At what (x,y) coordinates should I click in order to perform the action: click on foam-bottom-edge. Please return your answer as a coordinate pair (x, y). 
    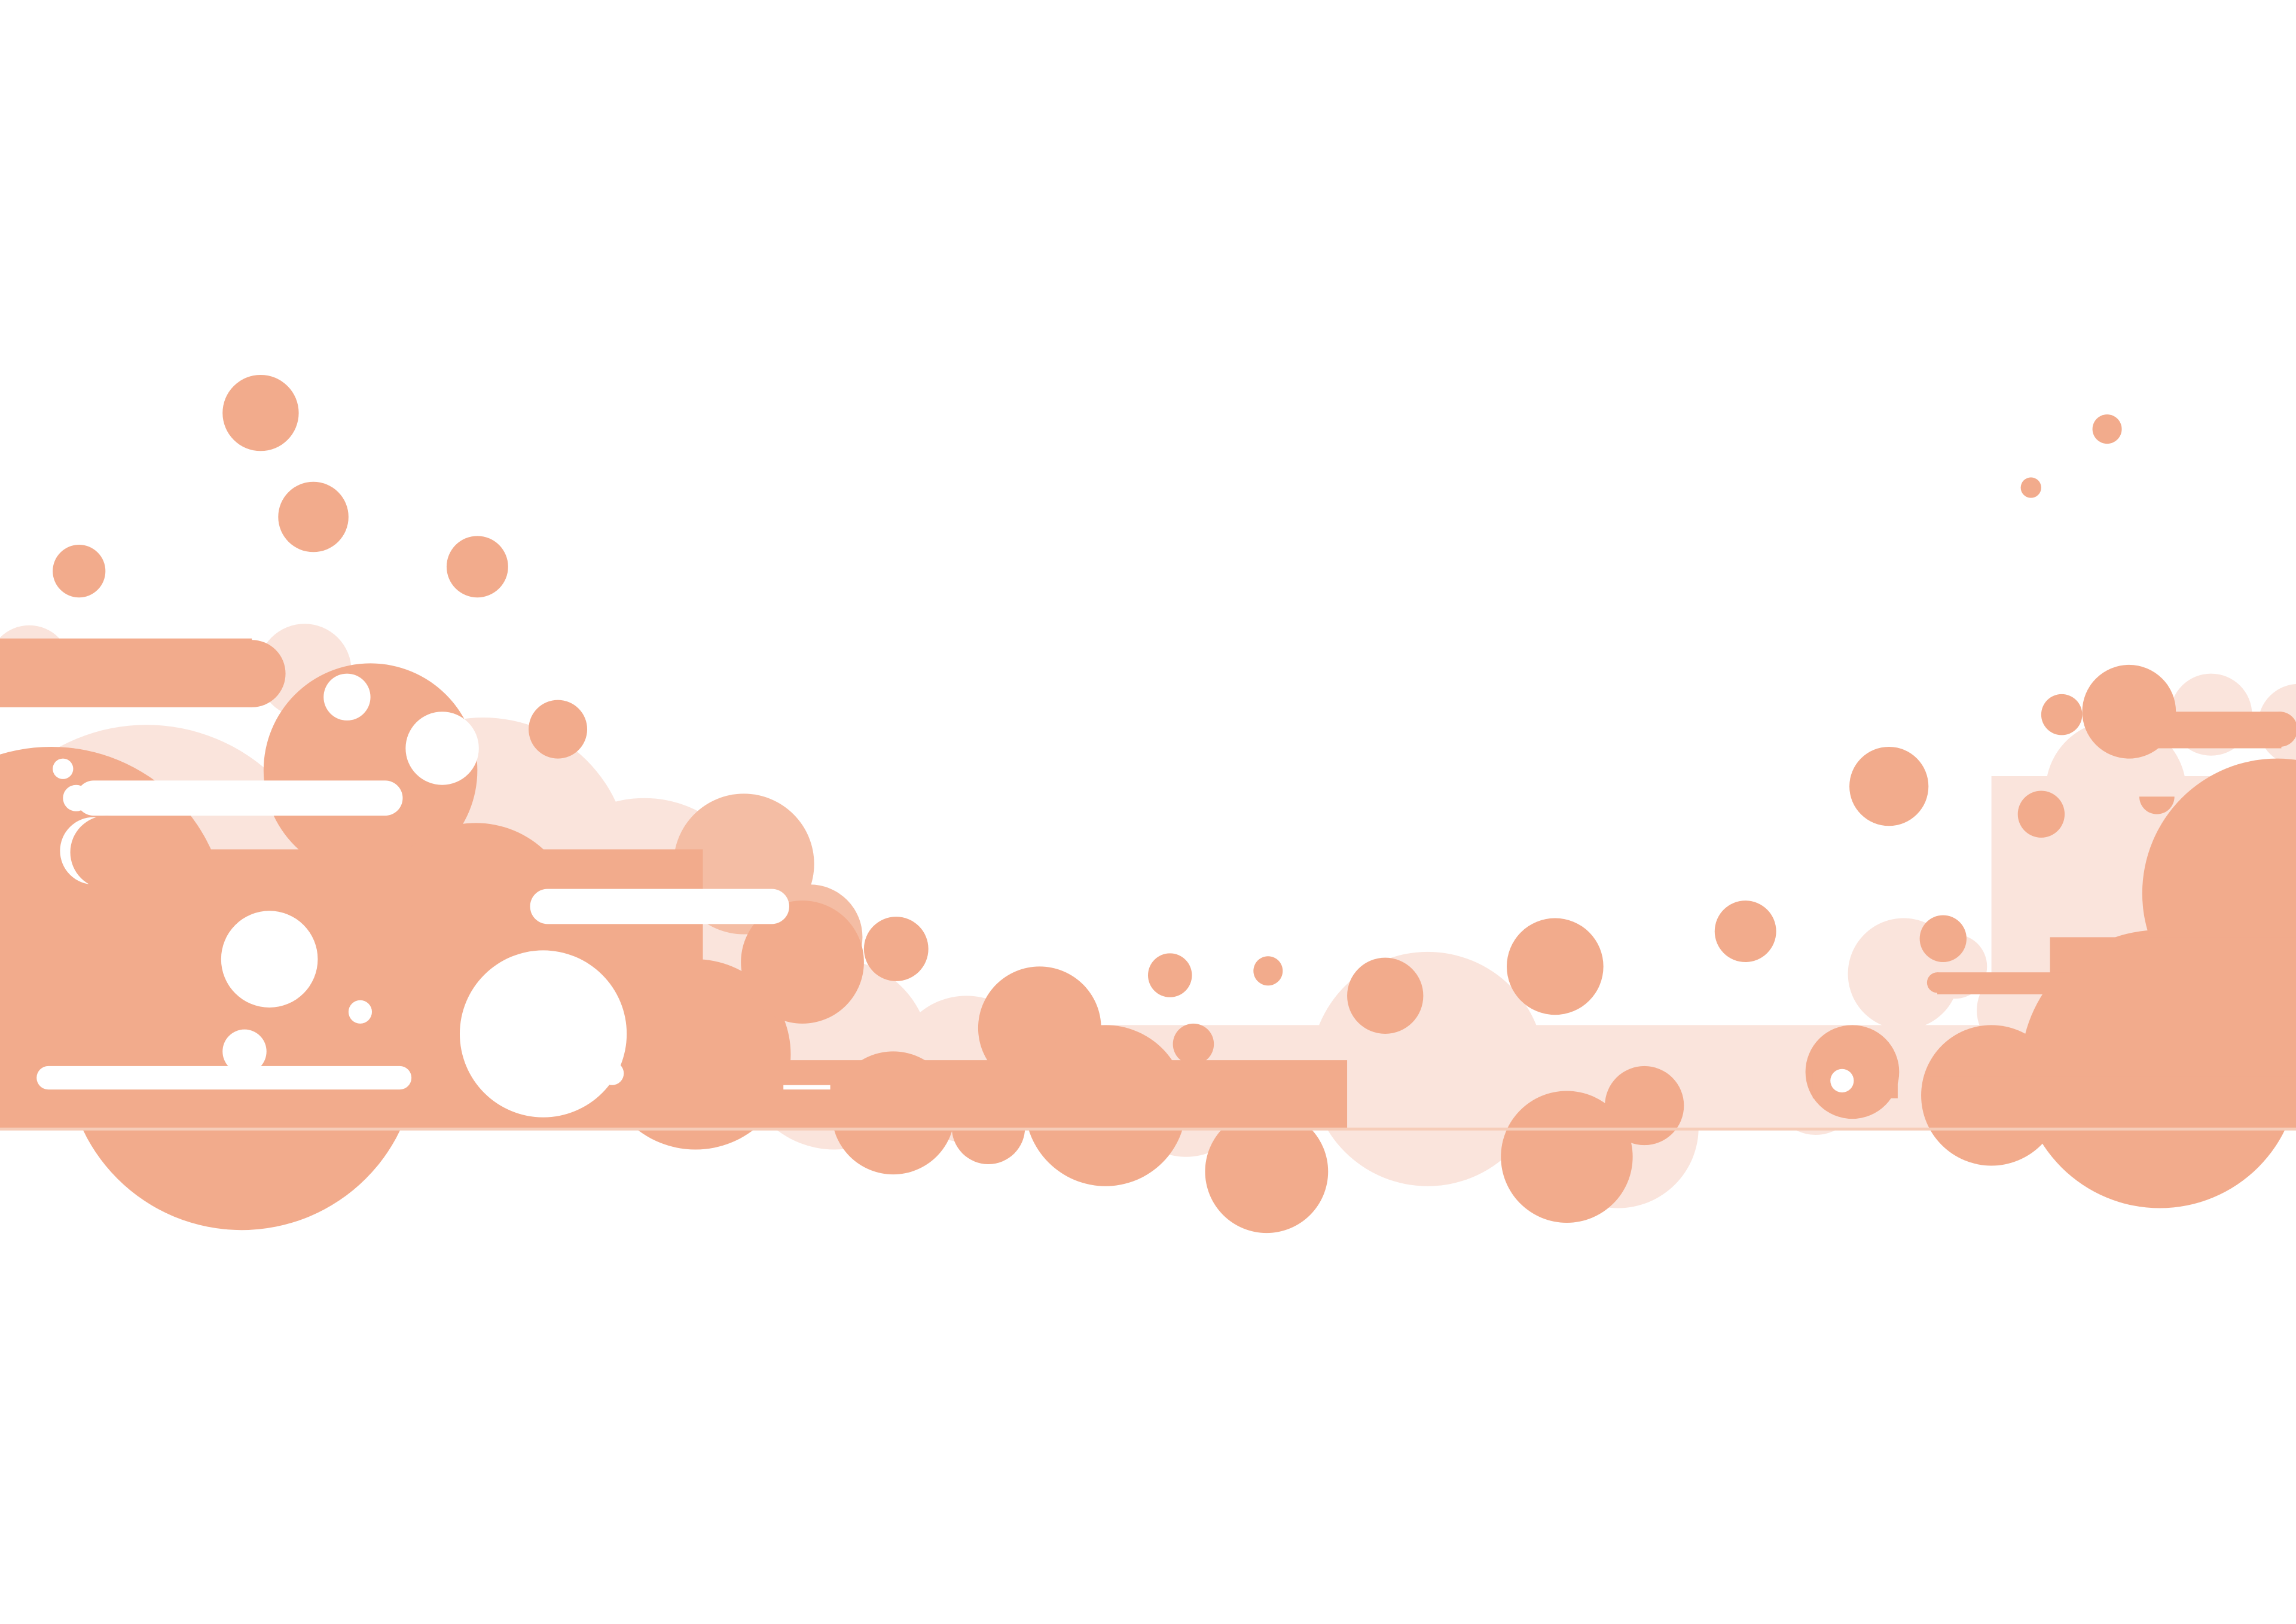
    Looking at the image, I should click on (1148, 1129).